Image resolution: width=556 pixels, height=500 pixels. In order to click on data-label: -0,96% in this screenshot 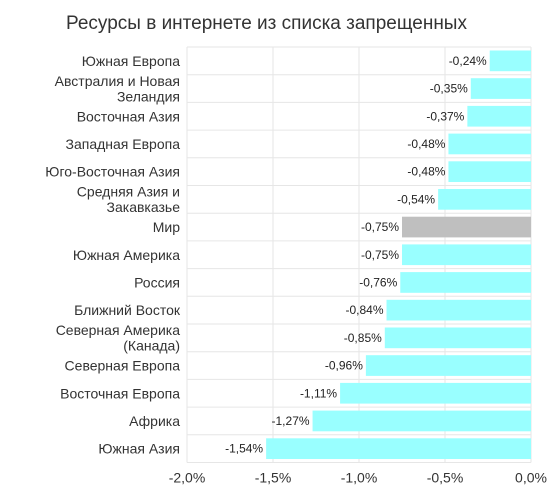, I will do `click(344, 366)`.